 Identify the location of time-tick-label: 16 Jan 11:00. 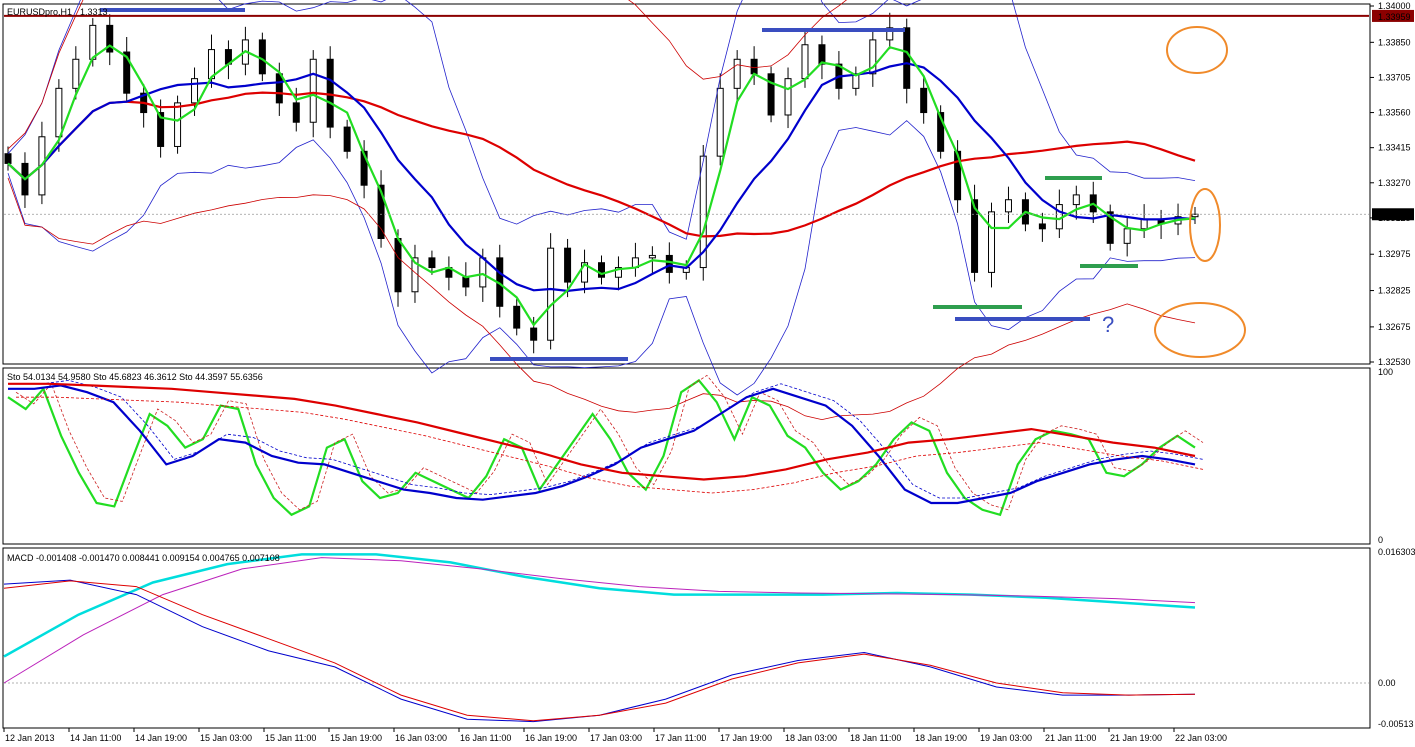
(485, 738).